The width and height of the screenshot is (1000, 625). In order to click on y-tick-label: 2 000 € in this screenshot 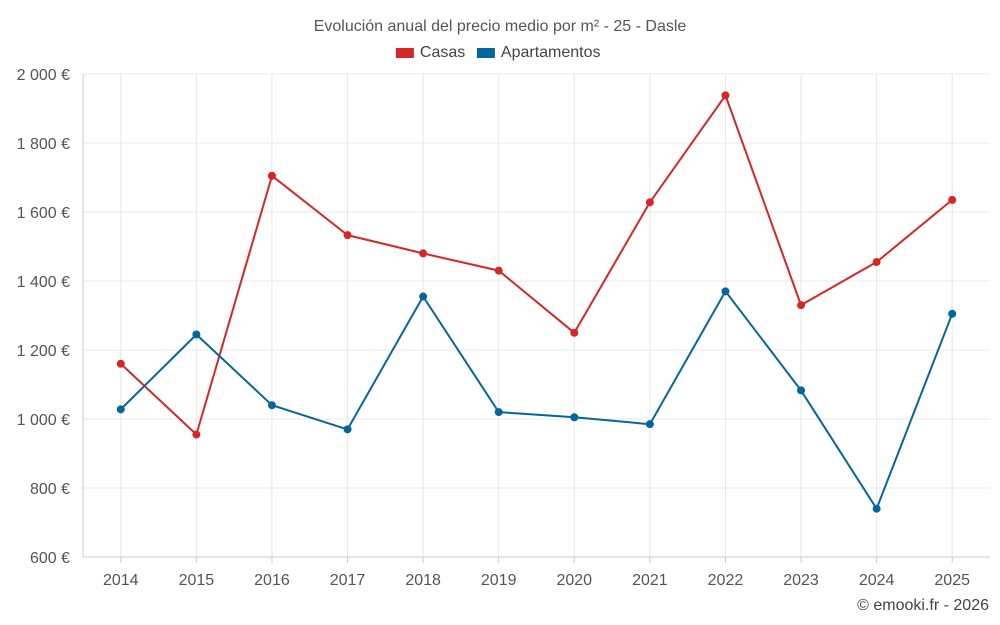, I will do `click(43, 75)`.